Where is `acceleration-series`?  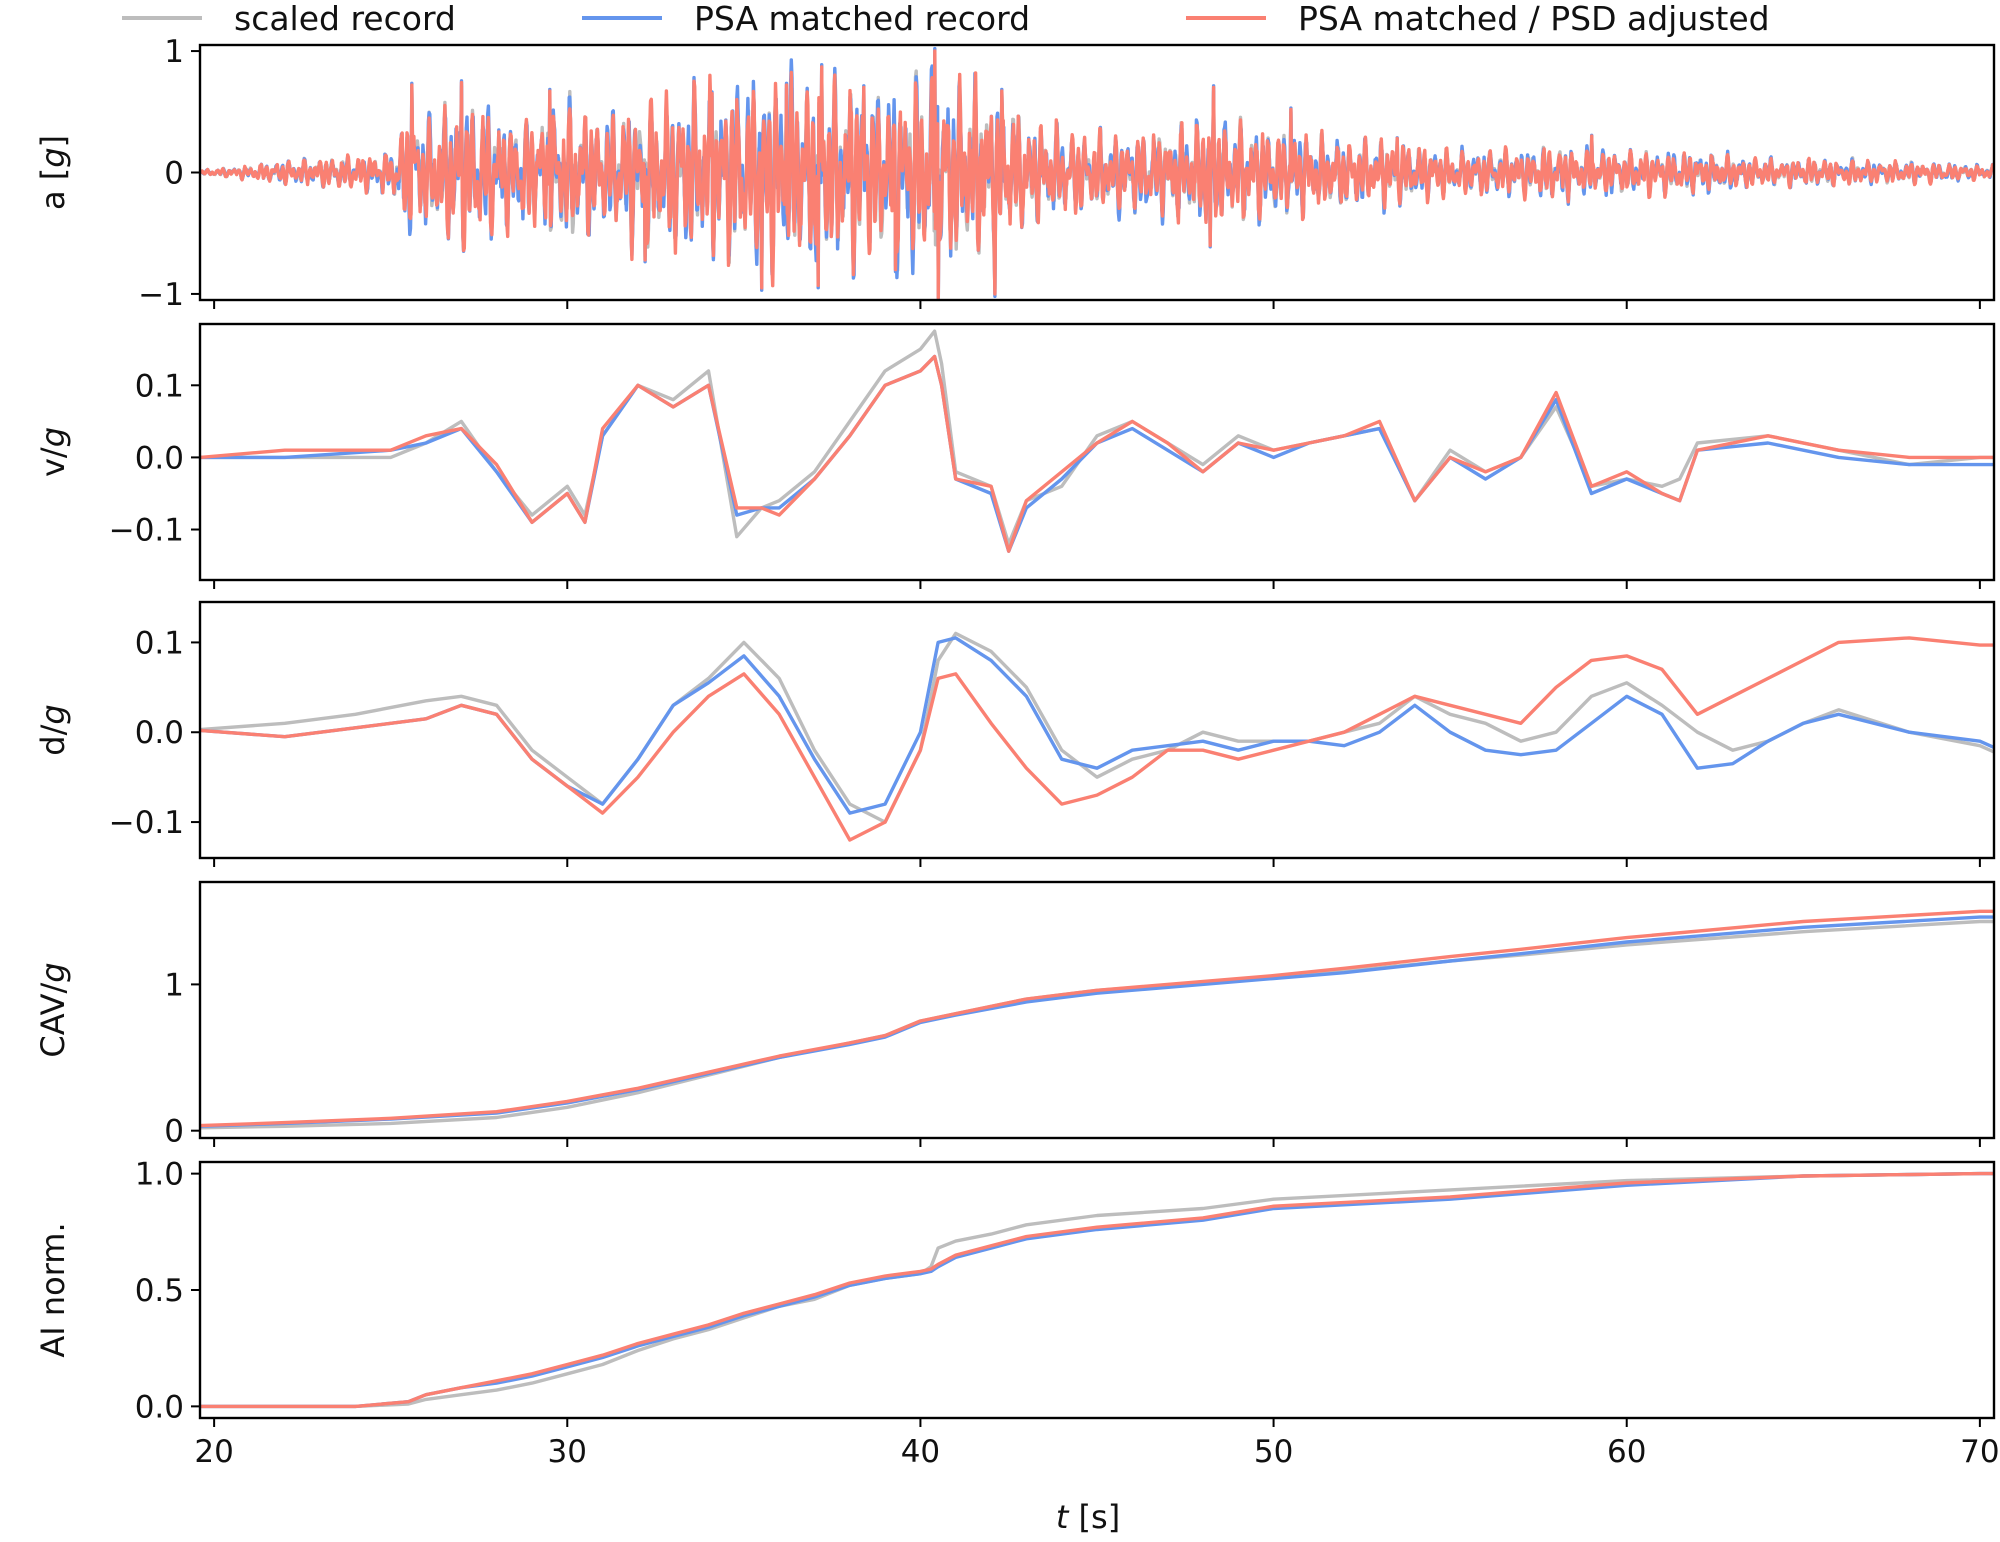 acceleration-series is located at coordinates (1097, 173).